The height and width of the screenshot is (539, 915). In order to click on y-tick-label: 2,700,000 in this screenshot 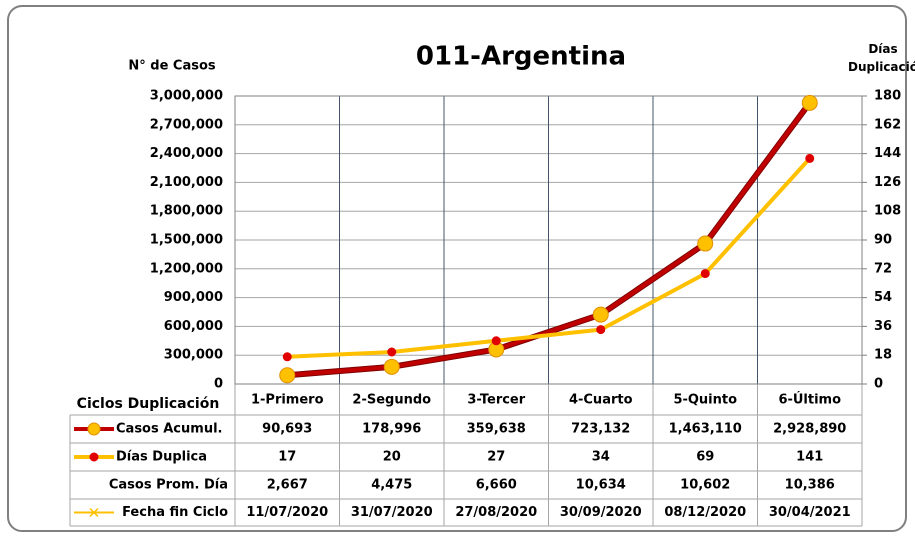, I will do `click(186, 124)`.